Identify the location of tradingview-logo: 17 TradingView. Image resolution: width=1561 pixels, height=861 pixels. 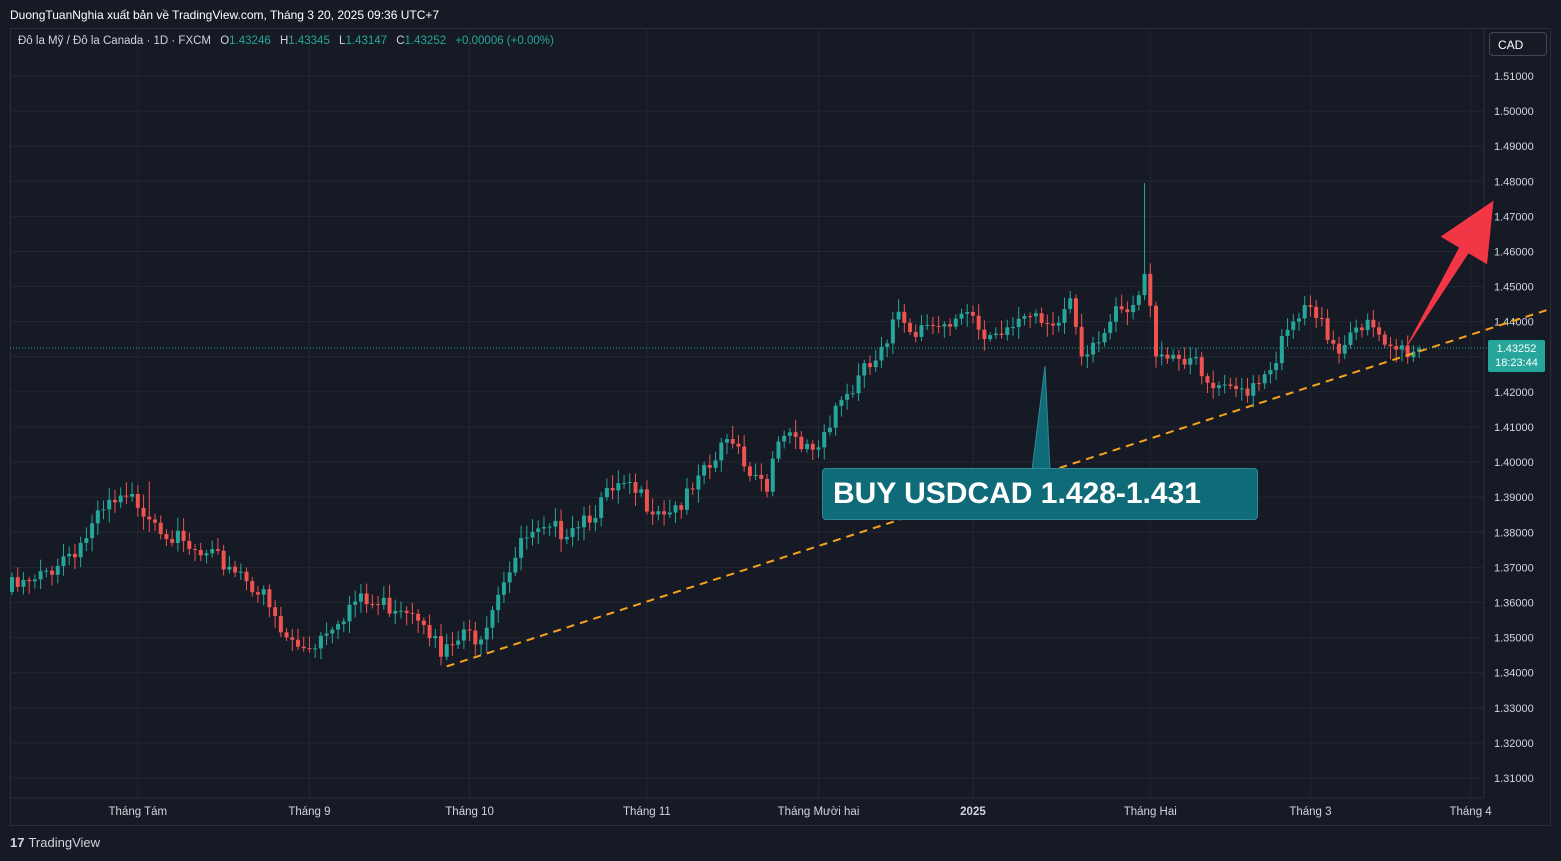
(55, 842).